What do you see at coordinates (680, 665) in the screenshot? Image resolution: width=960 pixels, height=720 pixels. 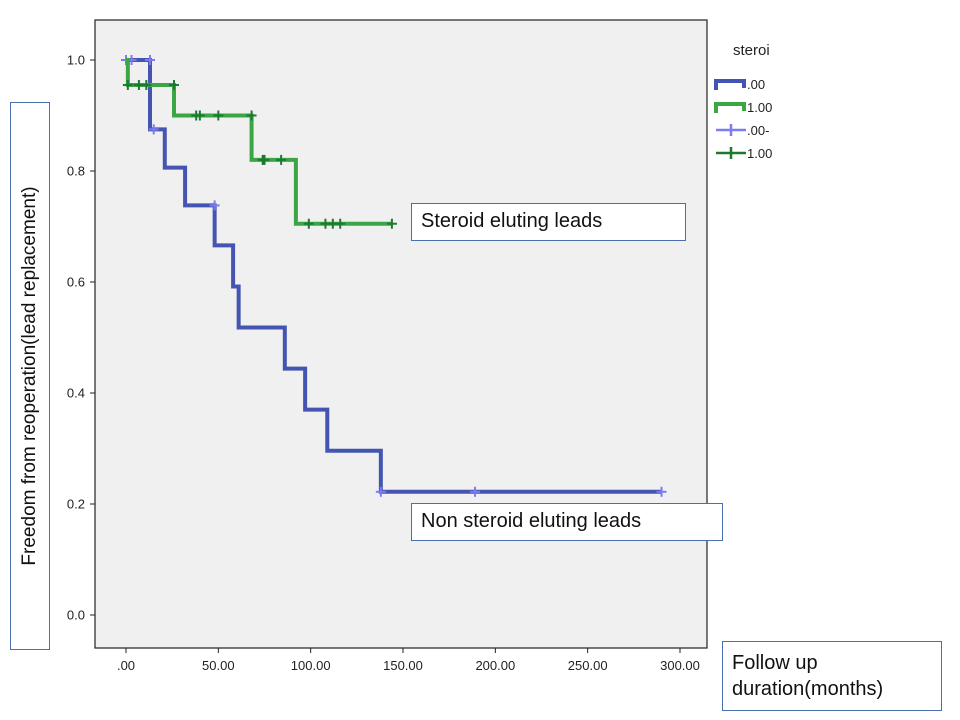 I see `x-tick-label: 300.00` at bounding box center [680, 665].